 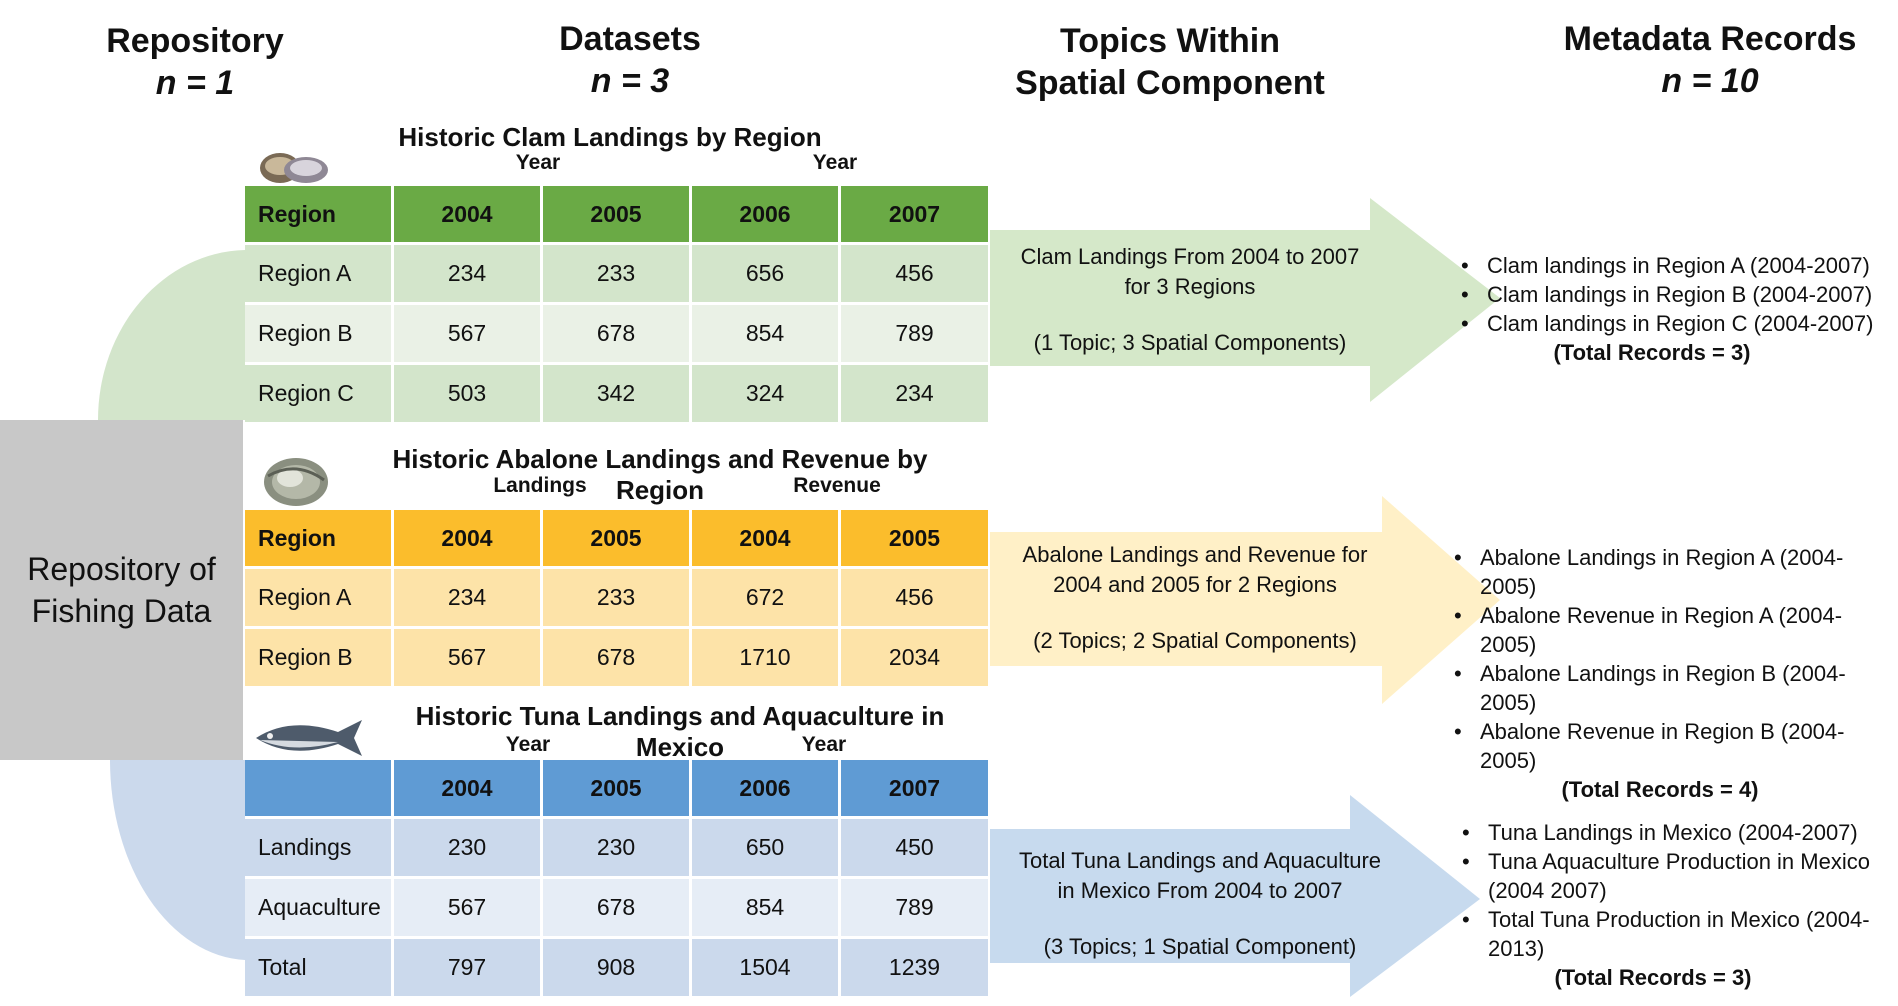 I want to click on tuna-sub-right: Year, so click(x=824, y=744).